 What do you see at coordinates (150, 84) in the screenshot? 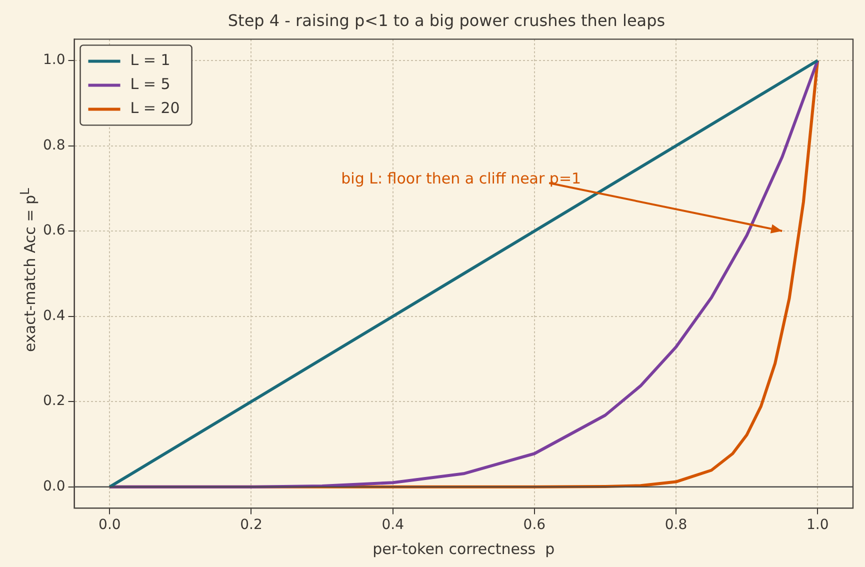
I see `legend-label: L = 5` at bounding box center [150, 84].